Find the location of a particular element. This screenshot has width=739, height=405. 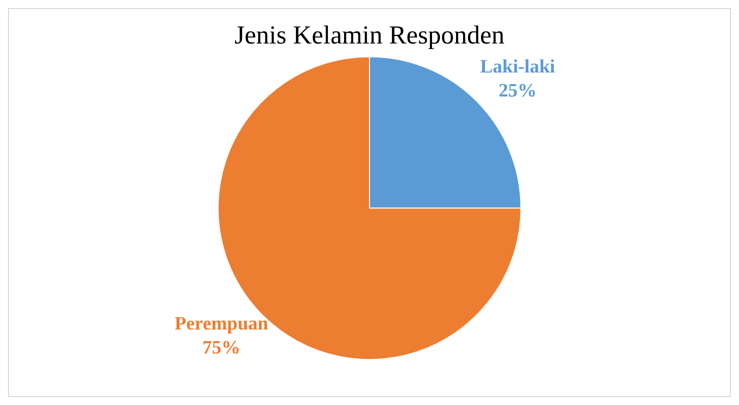

chart-title: Jenis Kelamin Responden is located at coordinates (369, 35).